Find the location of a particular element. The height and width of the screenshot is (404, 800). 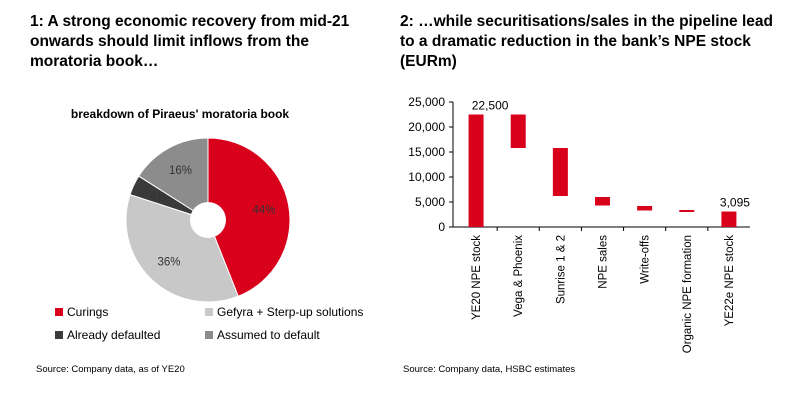

legend-label: Already defaulted is located at coordinates (113, 335).